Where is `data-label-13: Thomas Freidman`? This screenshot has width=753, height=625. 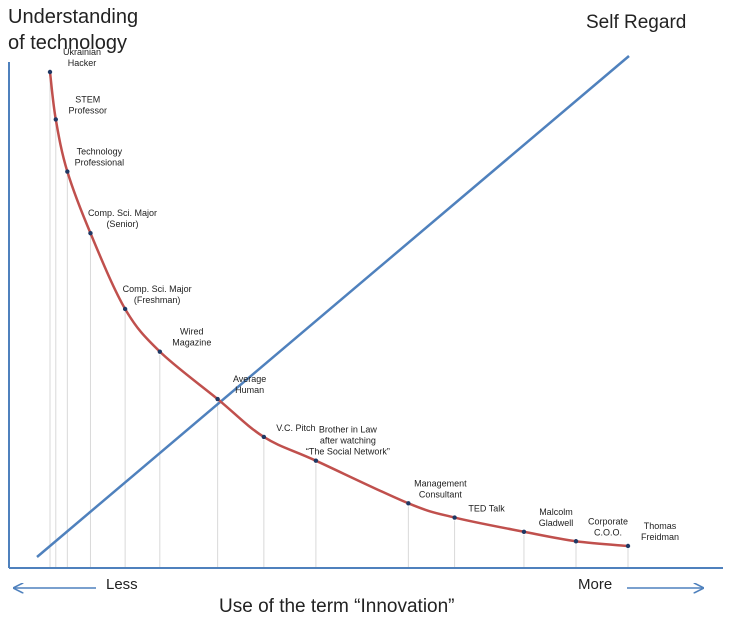 data-label-13: Thomas Freidman is located at coordinates (660, 531).